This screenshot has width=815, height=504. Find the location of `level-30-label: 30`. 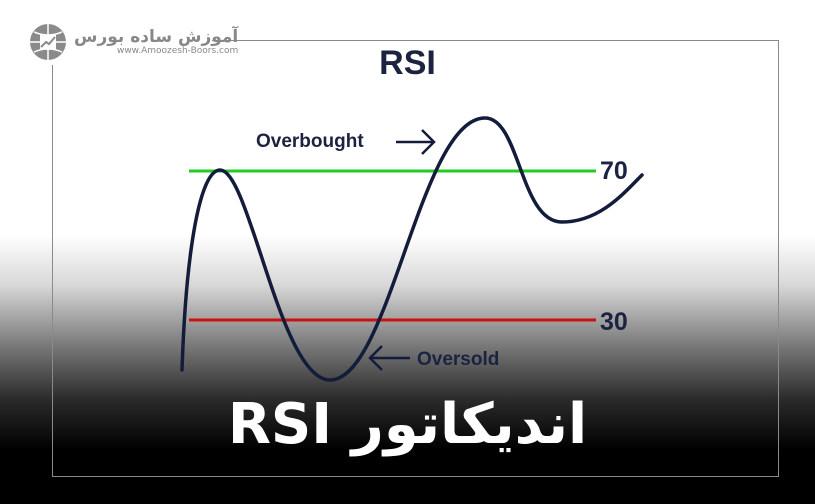

level-30-label: 30 is located at coordinates (614, 322).